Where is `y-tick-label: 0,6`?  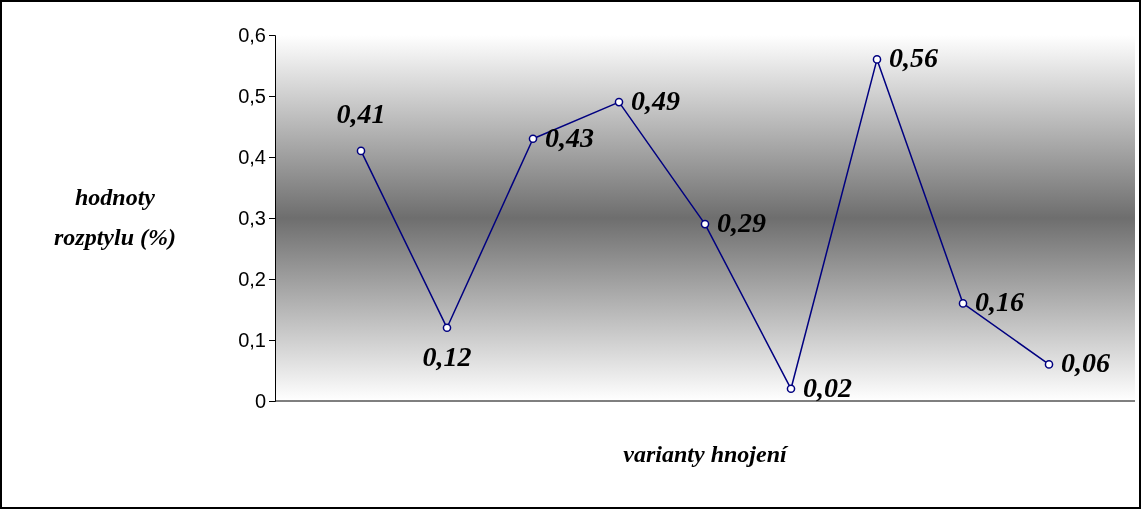 y-tick-label: 0,6 is located at coordinates (252, 34).